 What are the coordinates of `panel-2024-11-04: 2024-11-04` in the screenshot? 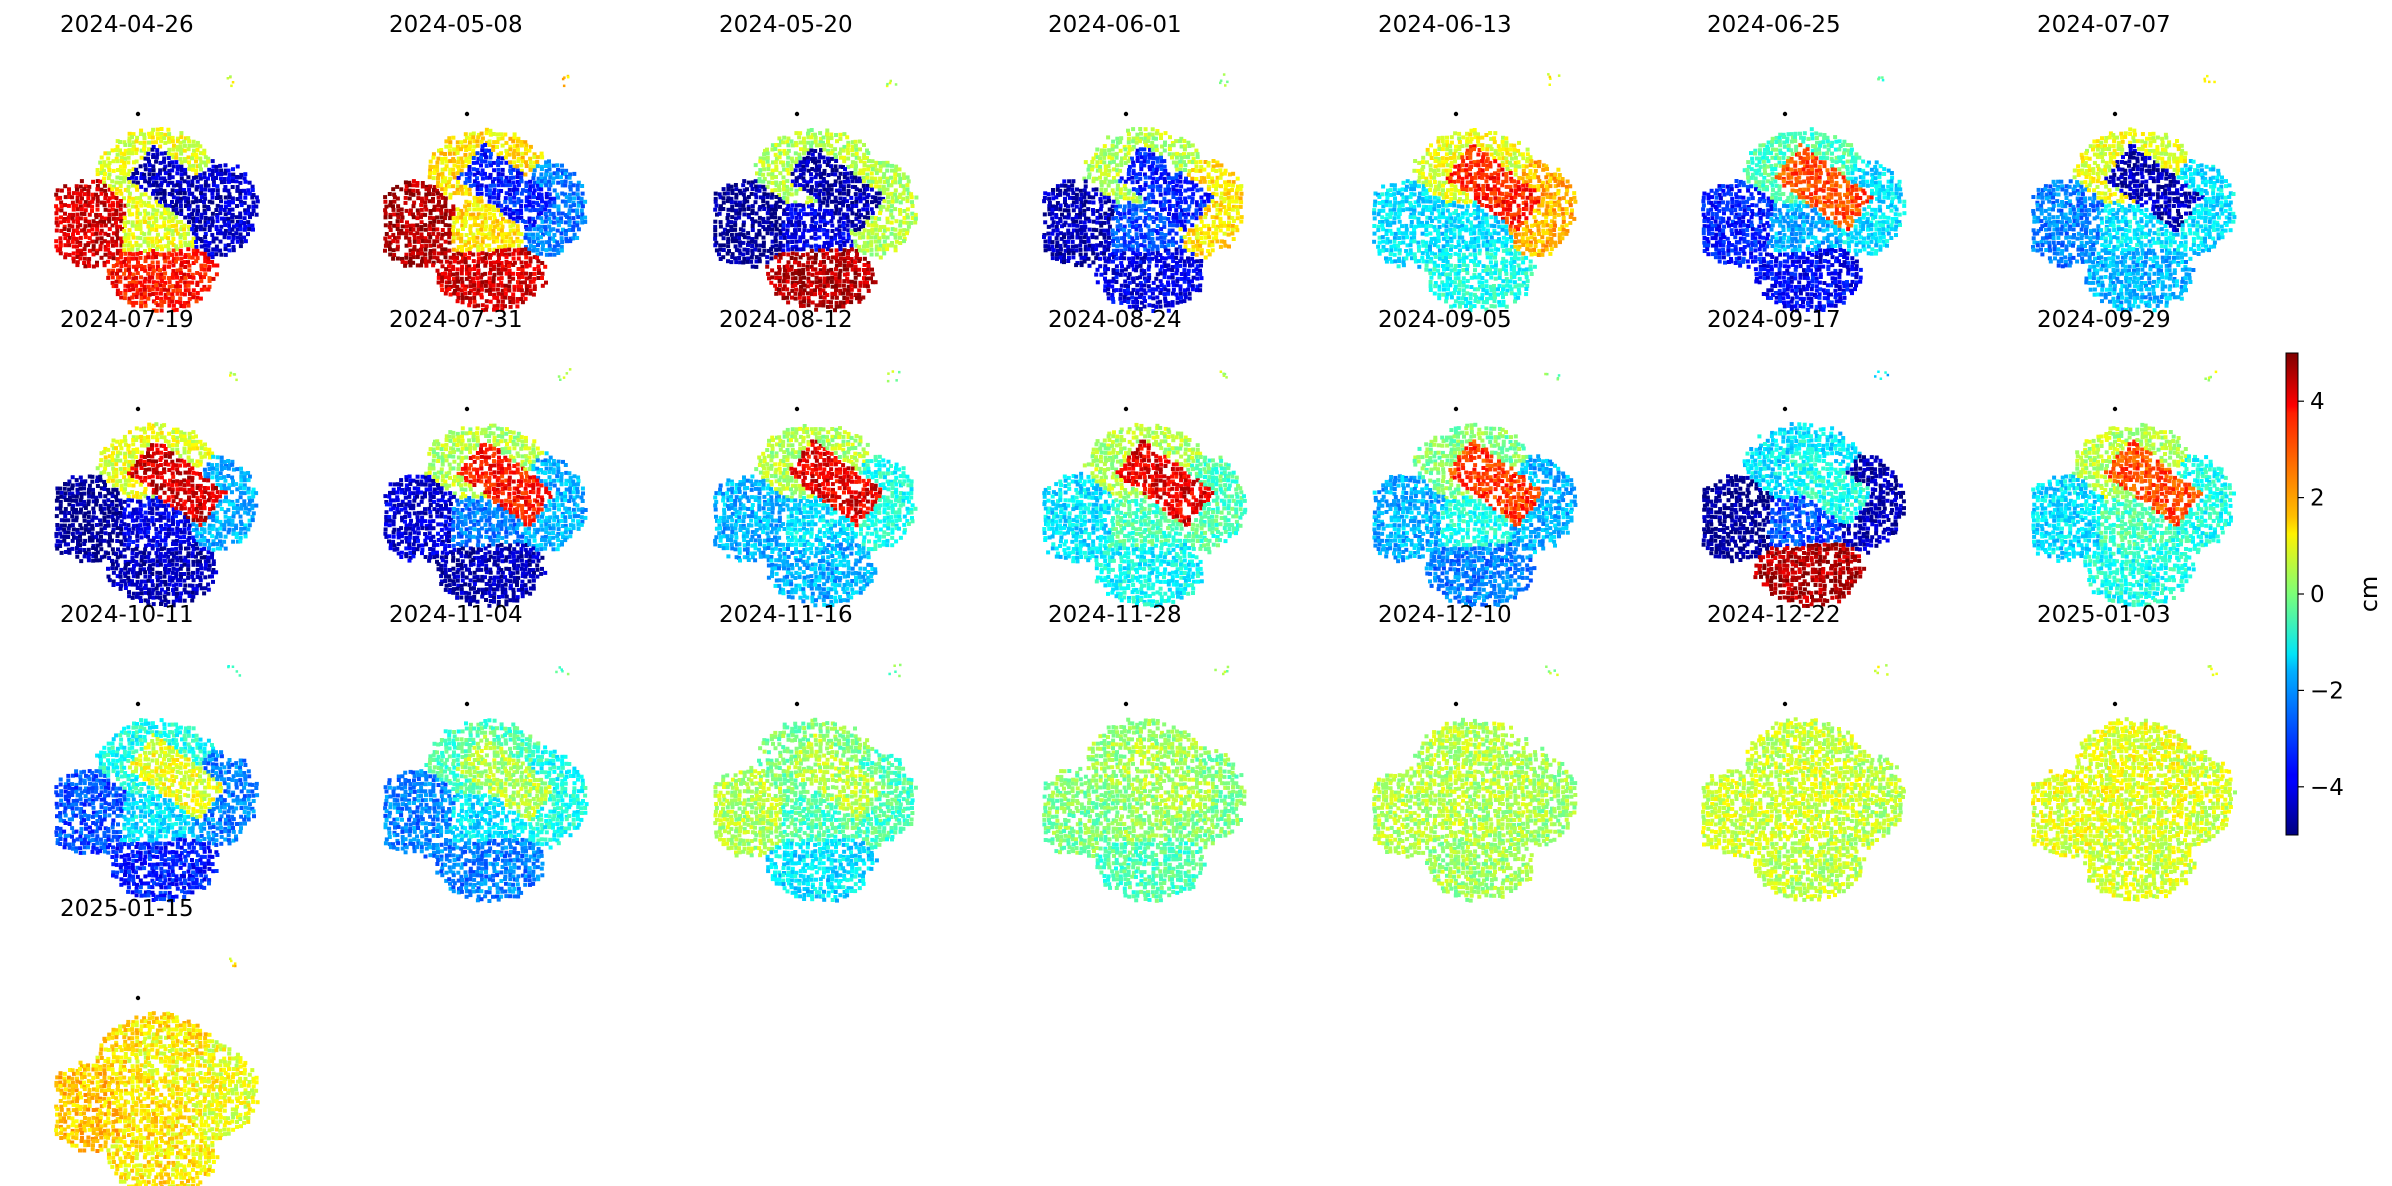 It's located at (485, 752).